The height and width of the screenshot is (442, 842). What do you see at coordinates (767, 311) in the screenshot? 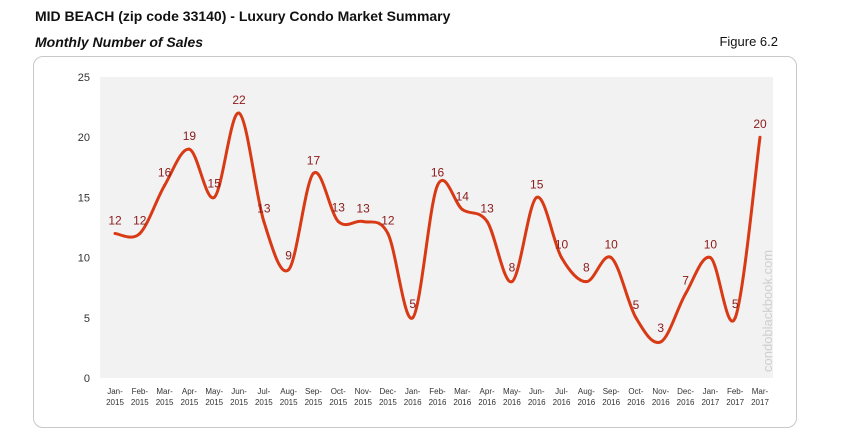
I see `watermark: condoblackbook.com` at bounding box center [767, 311].